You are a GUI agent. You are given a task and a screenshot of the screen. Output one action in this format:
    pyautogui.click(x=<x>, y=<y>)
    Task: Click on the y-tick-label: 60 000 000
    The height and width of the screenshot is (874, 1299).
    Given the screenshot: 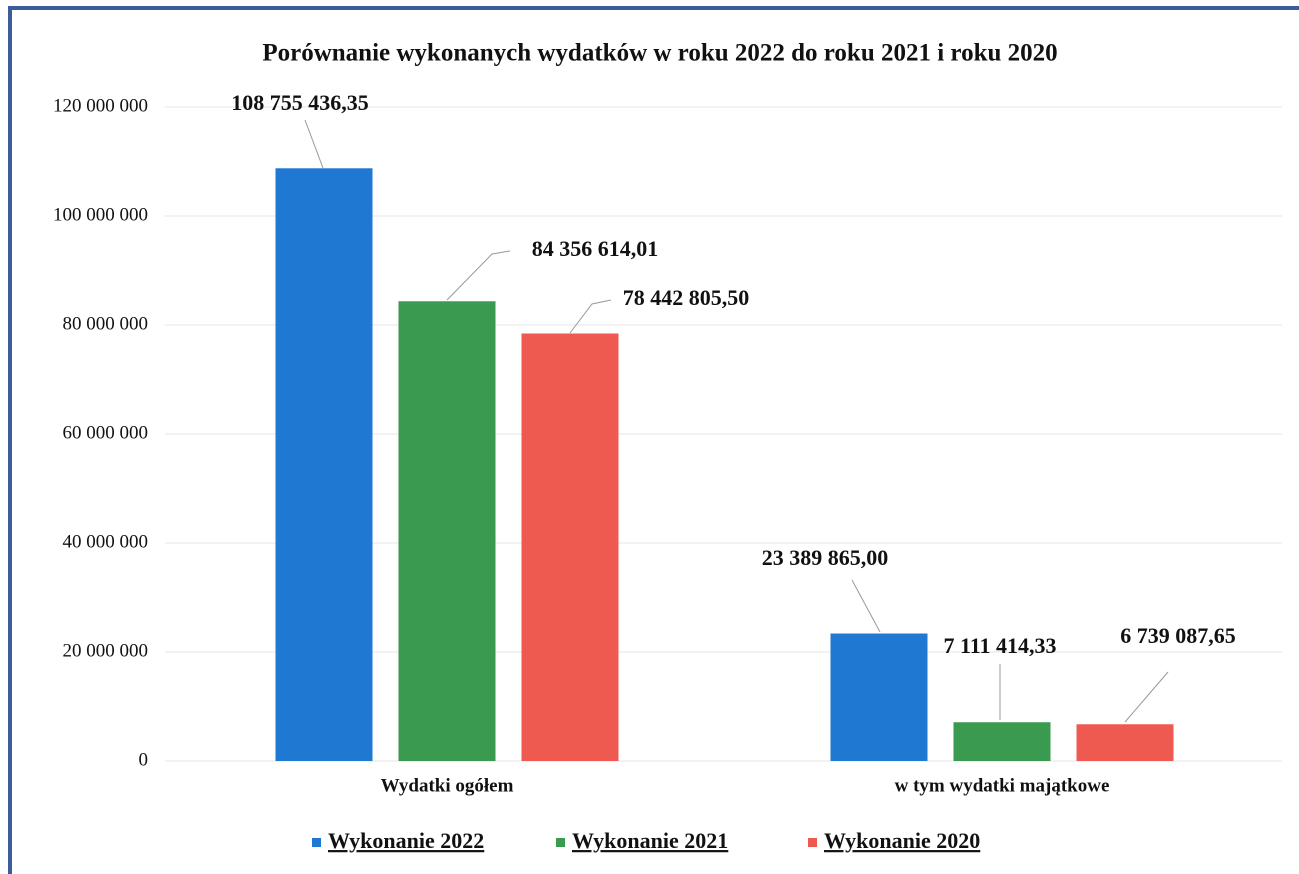 What is the action you would take?
    pyautogui.click(x=106, y=432)
    